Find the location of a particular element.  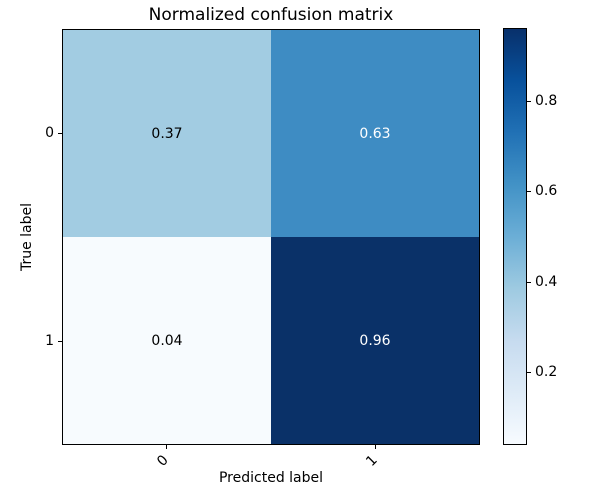

heatmap-cell-r1c1: 0.96 is located at coordinates (375, 340).